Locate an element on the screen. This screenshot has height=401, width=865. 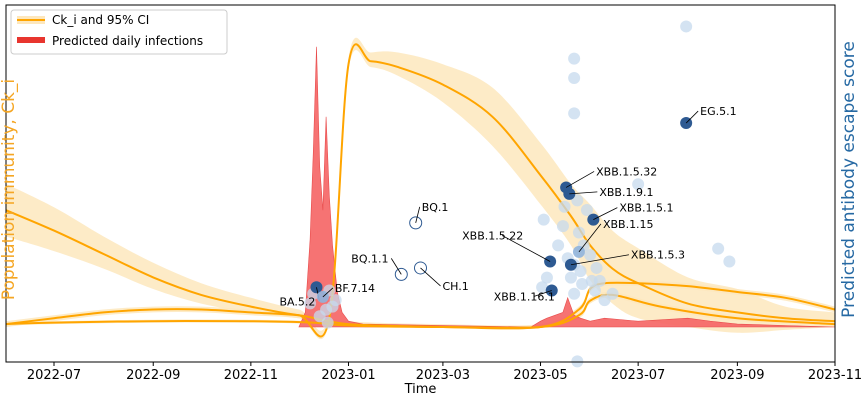
annotation-label-2: BQ.1 is located at coordinates (435, 207).